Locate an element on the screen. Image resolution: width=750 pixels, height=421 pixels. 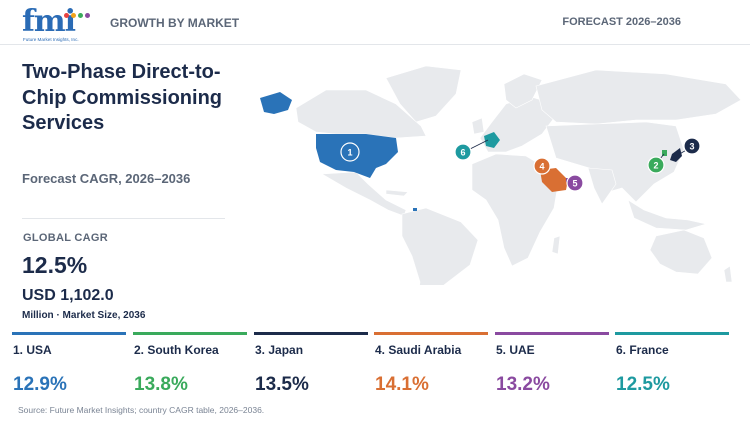
france-region is located at coordinates (492, 140).